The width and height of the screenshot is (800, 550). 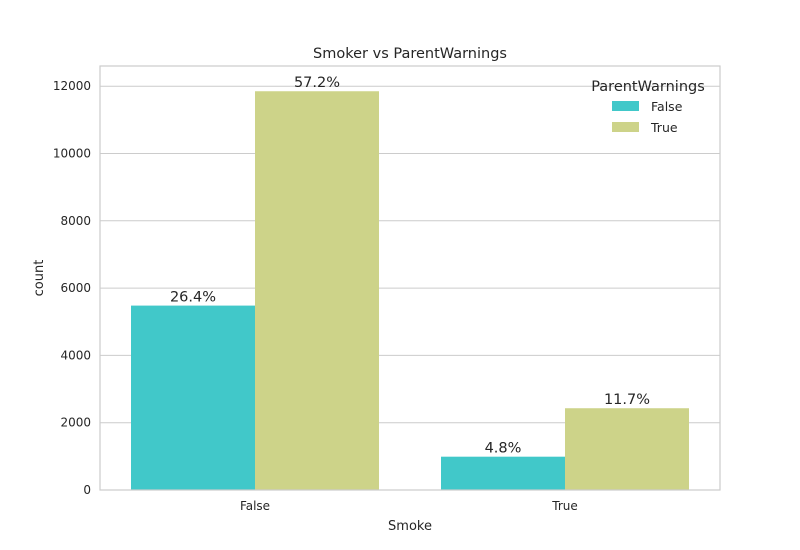 What do you see at coordinates (648, 87) in the screenshot?
I see `legend-title: ParentWarnings` at bounding box center [648, 87].